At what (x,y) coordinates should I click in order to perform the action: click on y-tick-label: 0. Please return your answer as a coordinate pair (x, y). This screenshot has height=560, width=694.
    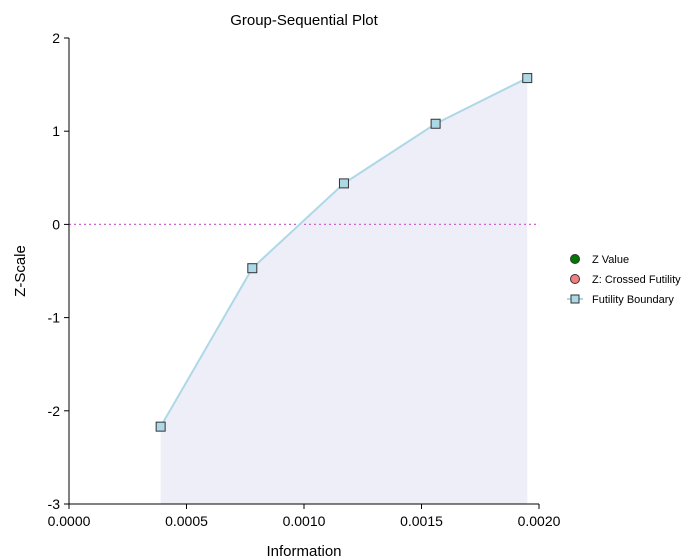
    Looking at the image, I should click on (56, 224).